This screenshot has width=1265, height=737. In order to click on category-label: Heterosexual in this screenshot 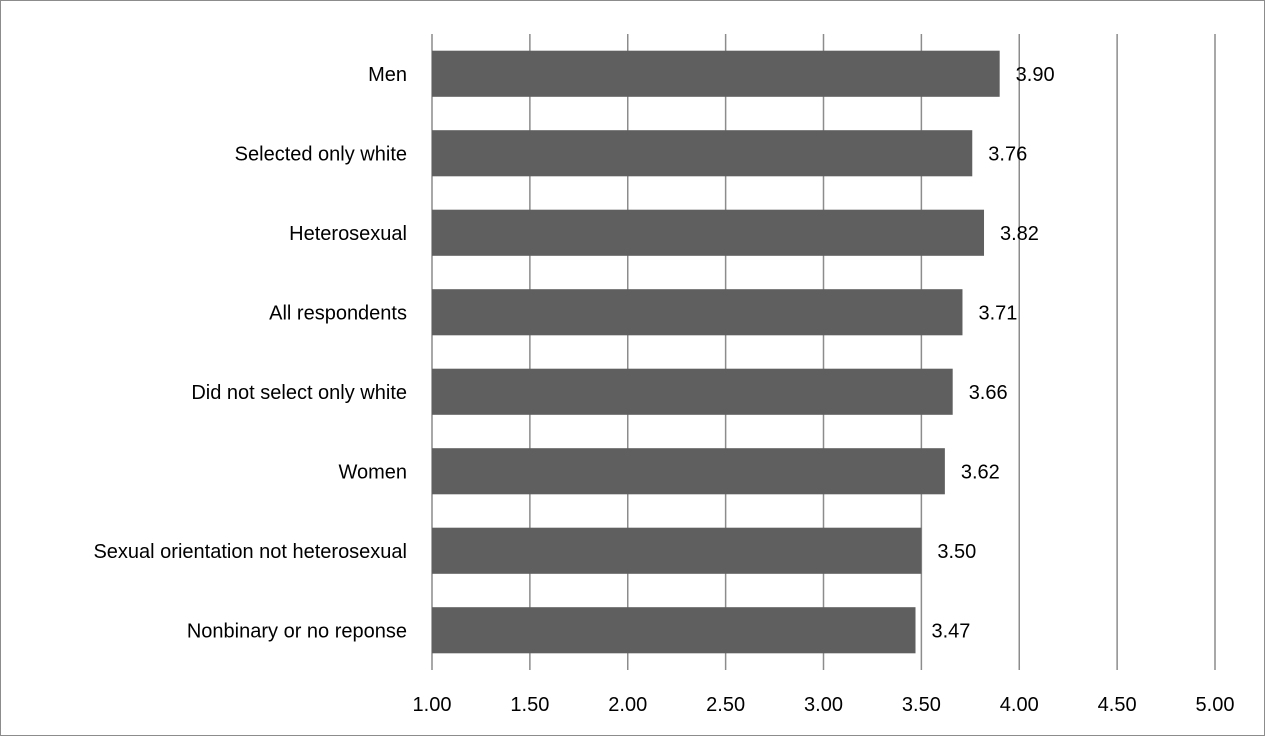, I will do `click(348, 234)`.